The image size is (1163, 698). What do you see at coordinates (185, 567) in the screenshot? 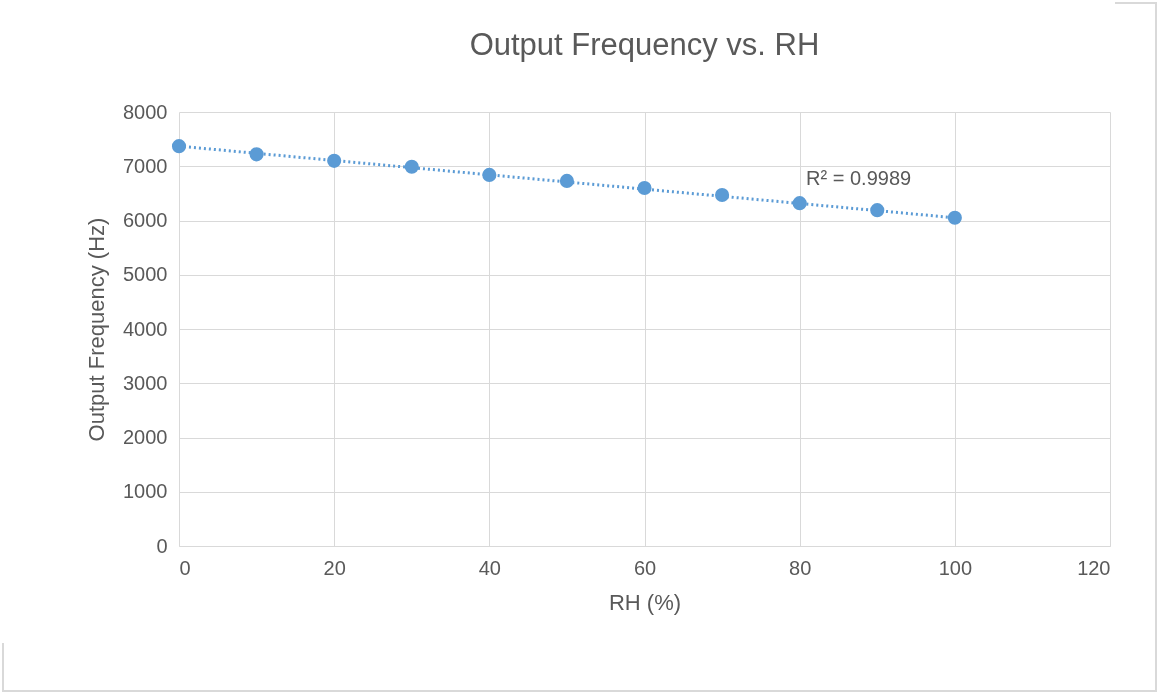
I see `x-tick-label: 0` at bounding box center [185, 567].